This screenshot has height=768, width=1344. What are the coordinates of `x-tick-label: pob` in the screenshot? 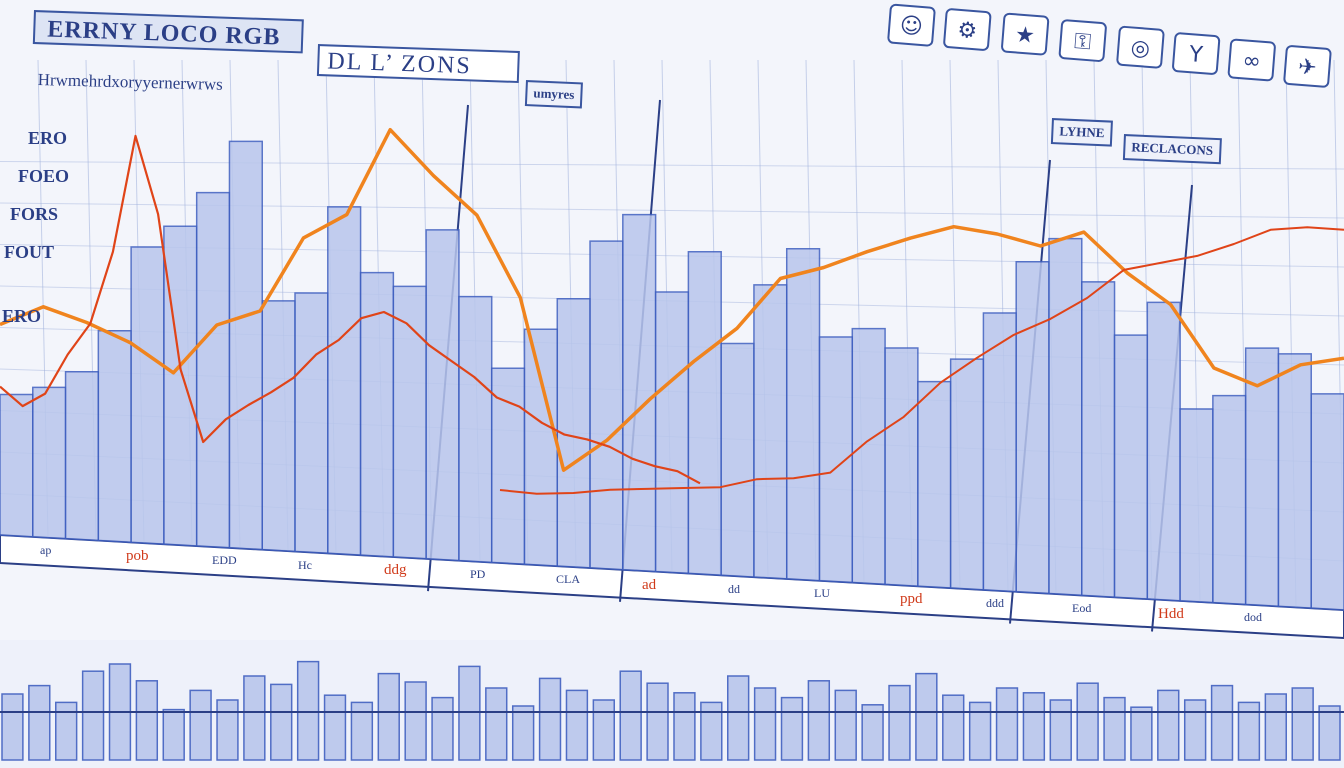 It's located at (137, 556).